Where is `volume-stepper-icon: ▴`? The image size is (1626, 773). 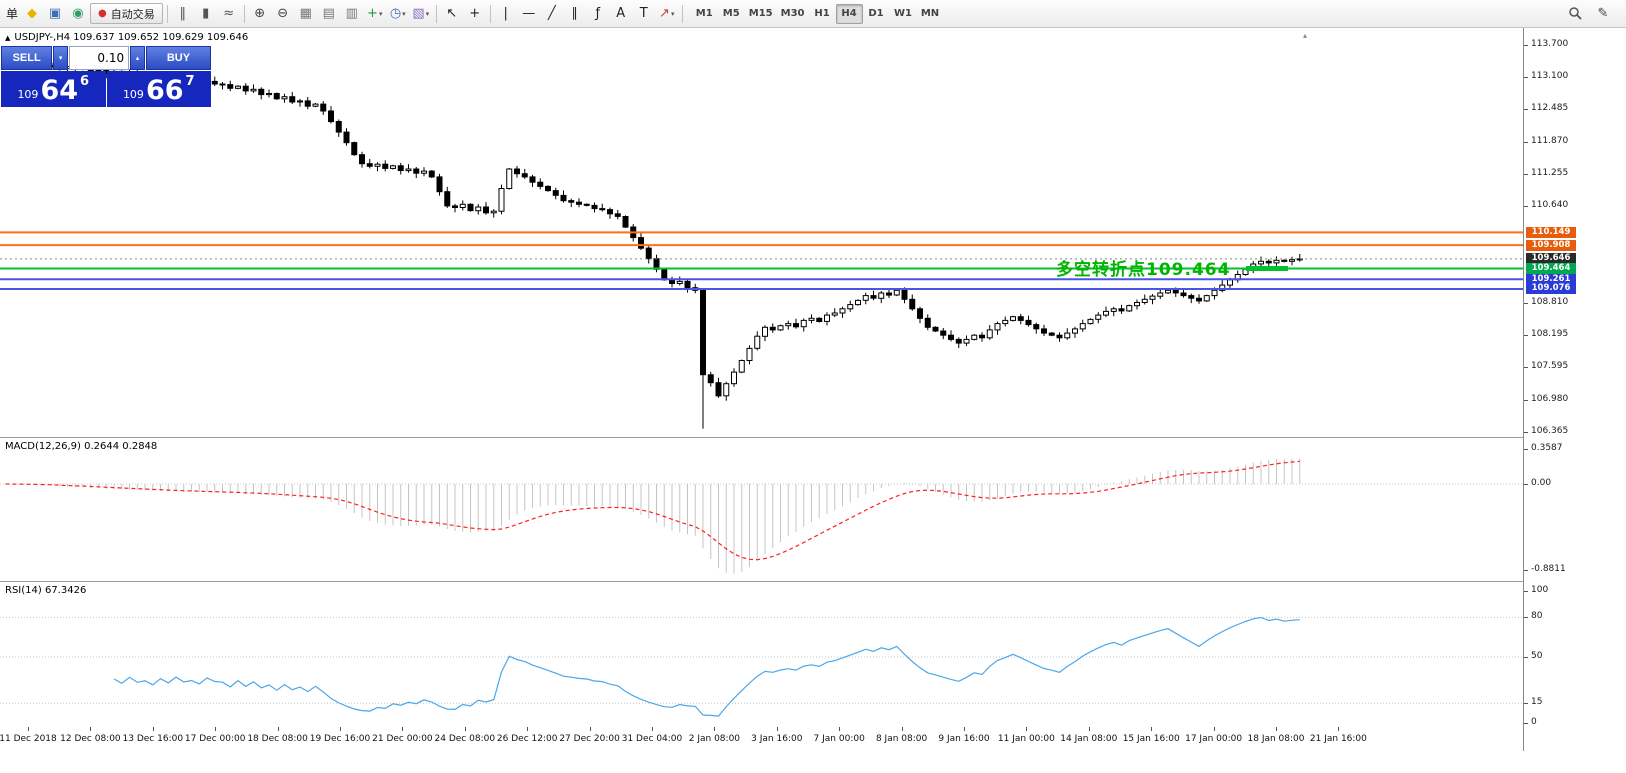
volume-stepper-icon: ▴ is located at coordinates (137, 58).